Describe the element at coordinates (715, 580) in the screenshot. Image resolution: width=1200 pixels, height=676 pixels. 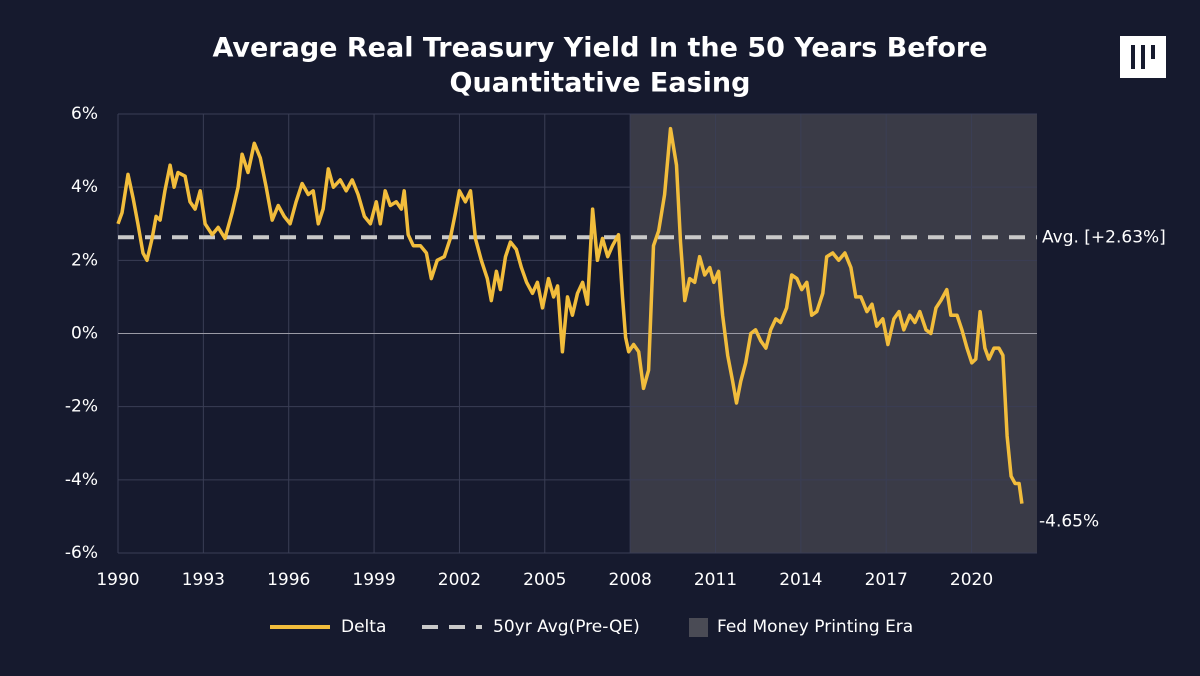
I see `x-tick-label: 2011` at that location.